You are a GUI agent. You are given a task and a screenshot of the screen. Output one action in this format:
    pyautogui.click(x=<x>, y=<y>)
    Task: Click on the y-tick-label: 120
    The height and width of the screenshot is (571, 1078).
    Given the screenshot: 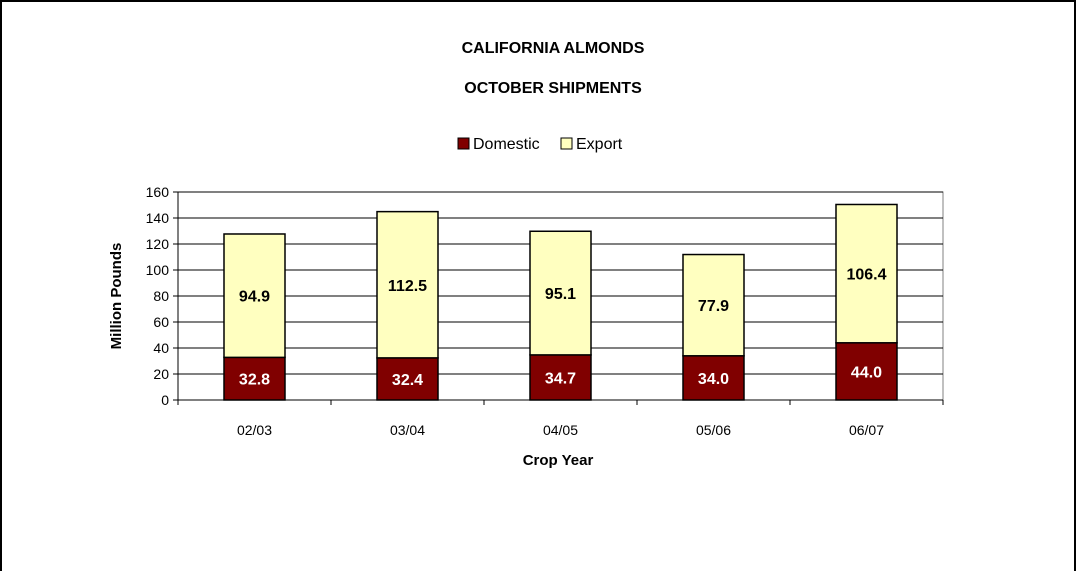 What is the action you would take?
    pyautogui.click(x=158, y=244)
    